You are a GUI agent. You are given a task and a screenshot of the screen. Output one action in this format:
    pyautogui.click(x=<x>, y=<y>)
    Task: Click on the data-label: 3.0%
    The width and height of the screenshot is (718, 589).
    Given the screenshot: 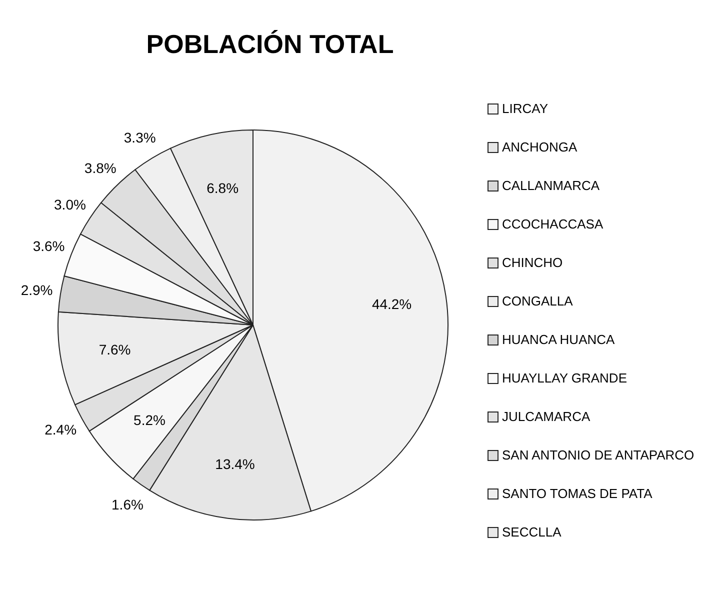 What is the action you would take?
    pyautogui.click(x=70, y=204)
    